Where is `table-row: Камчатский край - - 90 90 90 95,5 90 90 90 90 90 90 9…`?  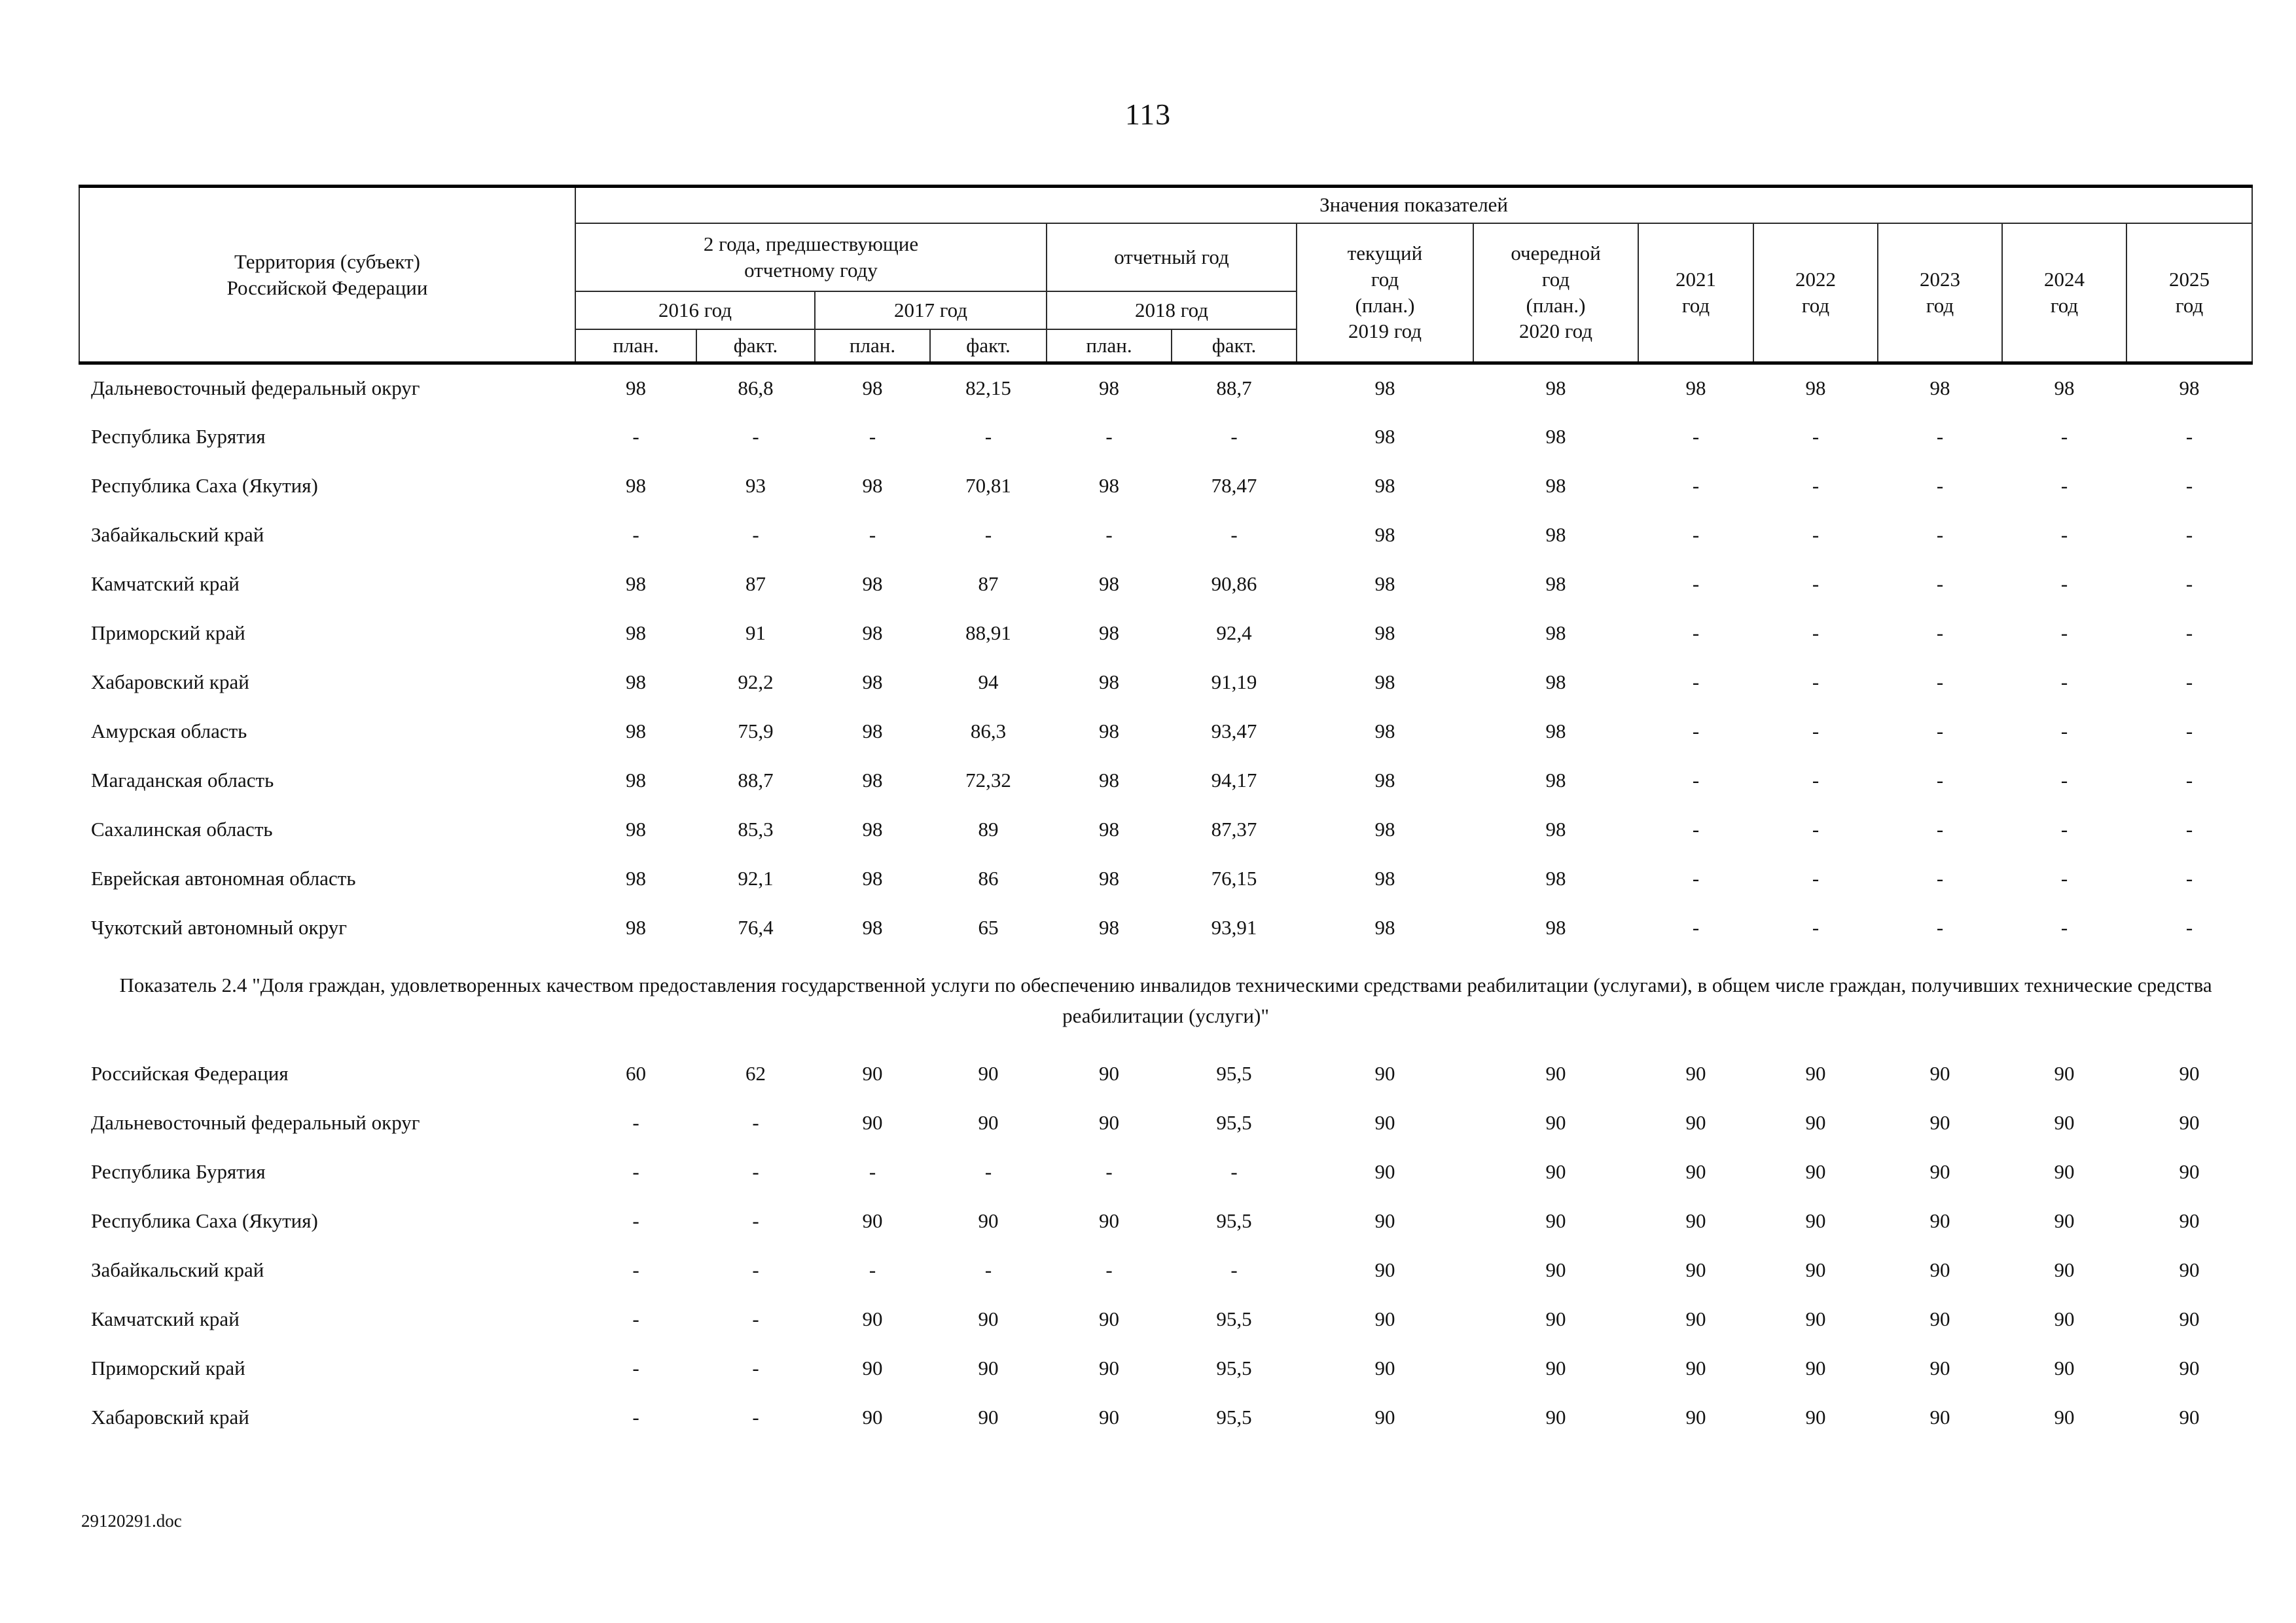 table-row: Камчатский край - - 90 90 90 95,5 90 90 90 90 90 90 9… is located at coordinates (1165, 1319).